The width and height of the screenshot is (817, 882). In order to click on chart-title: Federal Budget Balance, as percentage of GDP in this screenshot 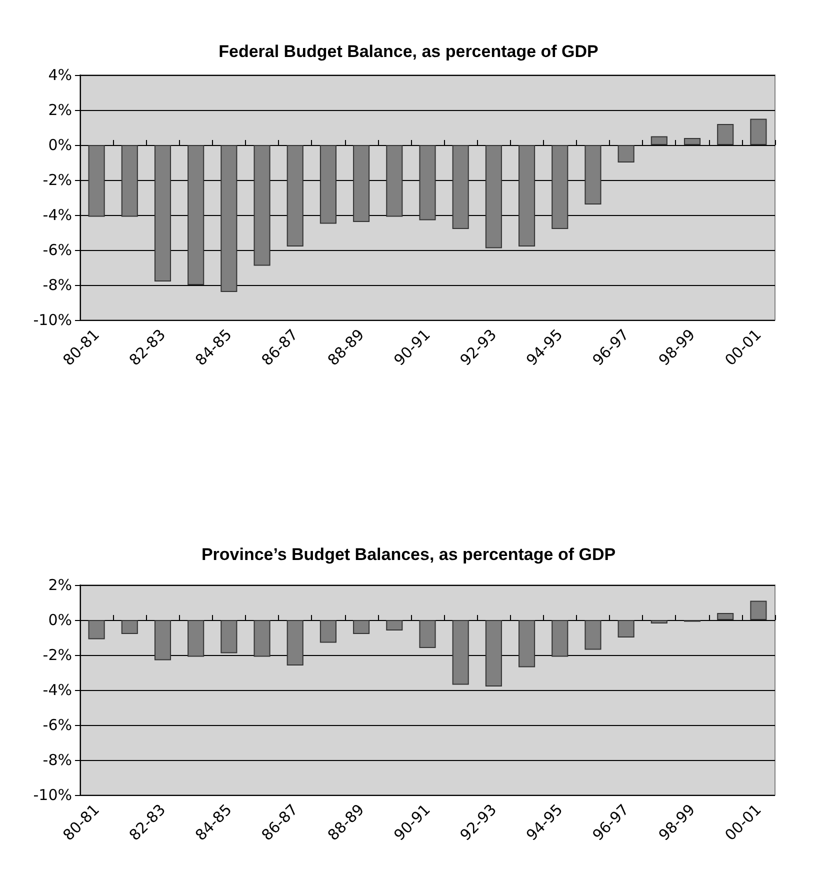, I will do `click(408, 51)`.